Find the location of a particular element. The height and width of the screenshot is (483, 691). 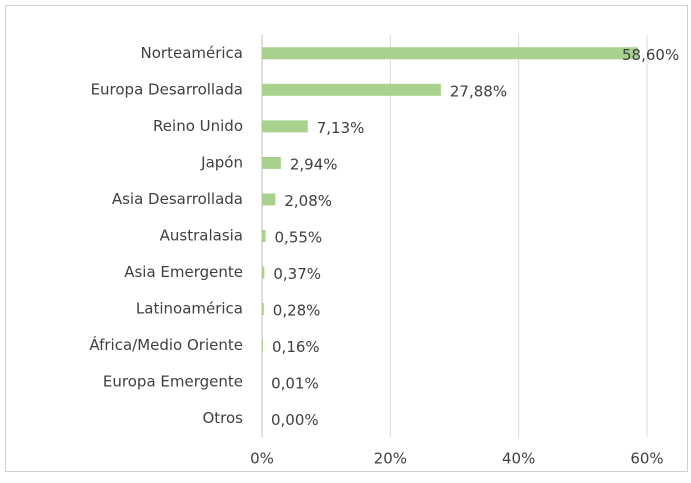

y-tick-label: Asia Desarrollada is located at coordinates (177, 199).